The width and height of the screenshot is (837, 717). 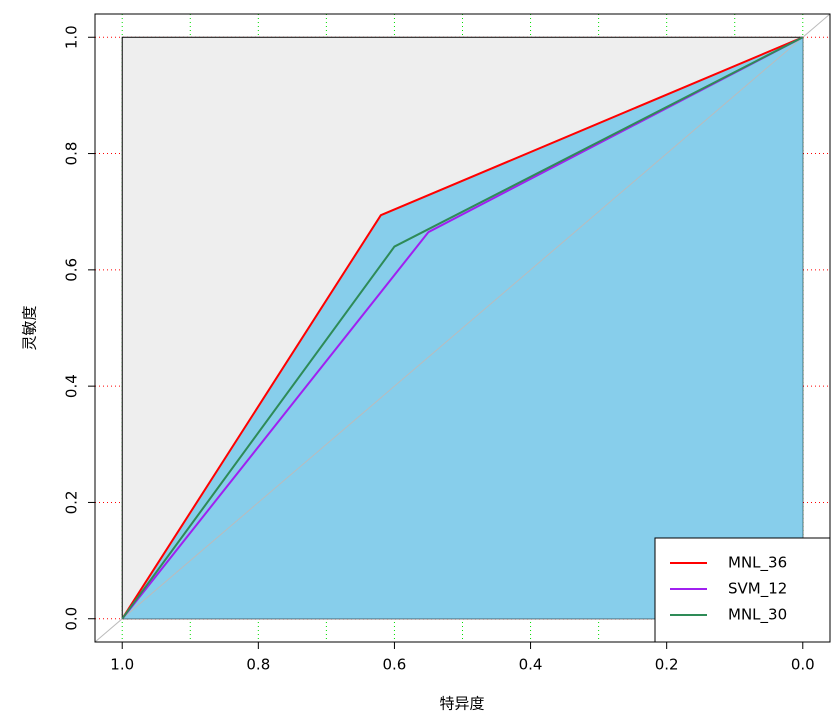 What do you see at coordinates (258, 665) in the screenshot?
I see `x-tick-label: 0.8` at bounding box center [258, 665].